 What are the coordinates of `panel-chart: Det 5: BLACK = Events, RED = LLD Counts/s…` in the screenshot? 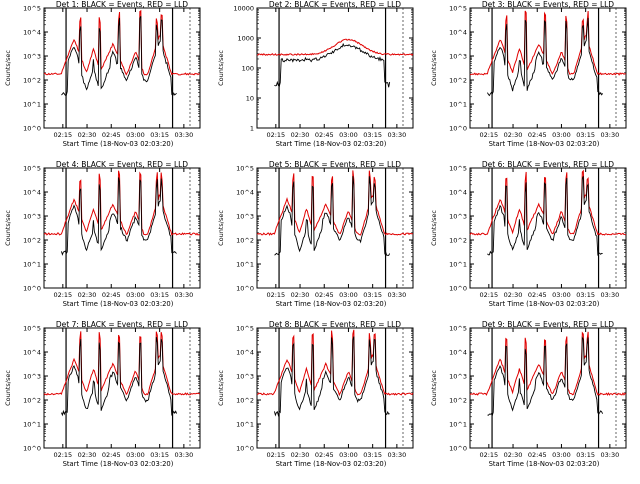 It's located at (315, 234).